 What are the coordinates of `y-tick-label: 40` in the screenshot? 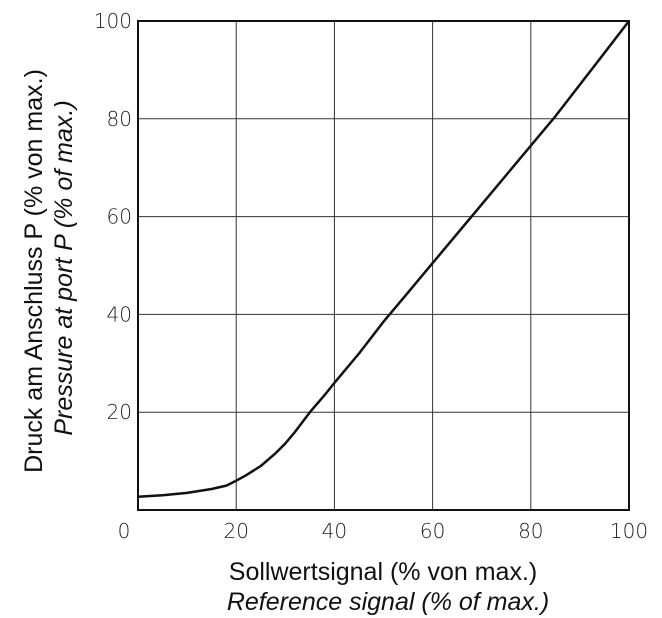 It's located at (119, 314).